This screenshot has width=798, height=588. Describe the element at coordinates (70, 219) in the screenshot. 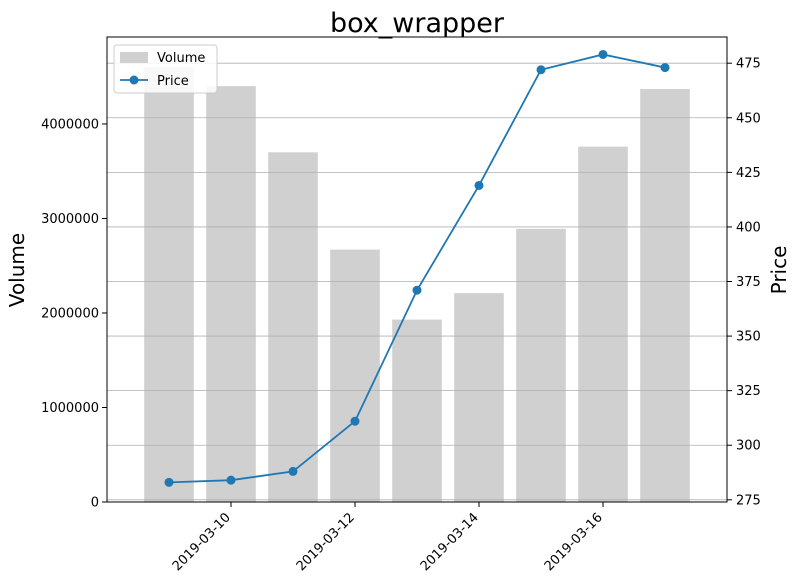

I see `y-tick-label: 3000000` at that location.